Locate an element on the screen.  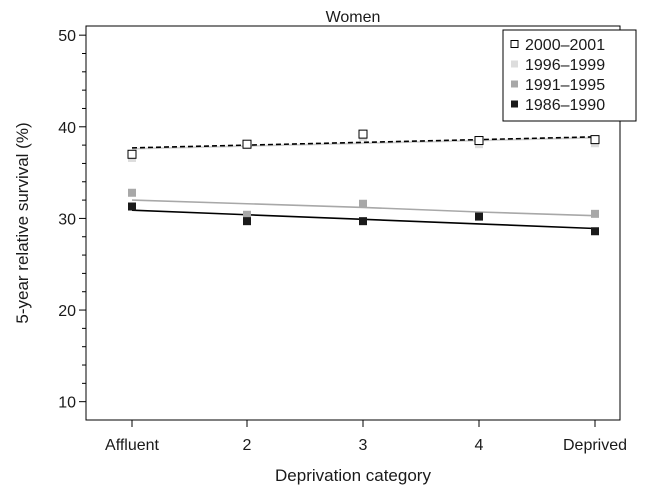
legend: 2000–2001 1996–1999 1991–1995 1986–1990 is located at coordinates (569, 75).